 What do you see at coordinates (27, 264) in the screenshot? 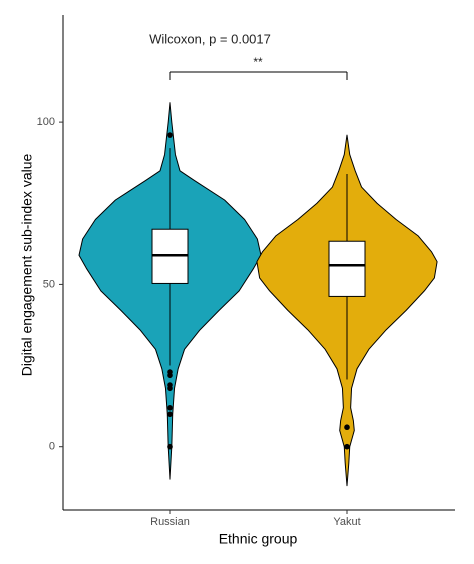
I see `y-axis-label: Digital engagement sub-index value` at bounding box center [27, 264].